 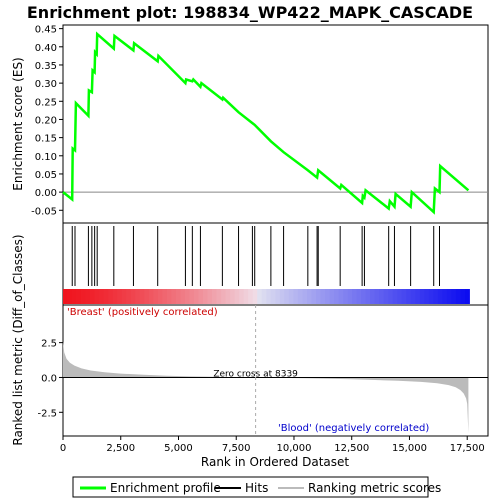 I want to click on es-ytick-label: 0.25, so click(x=46, y=102).